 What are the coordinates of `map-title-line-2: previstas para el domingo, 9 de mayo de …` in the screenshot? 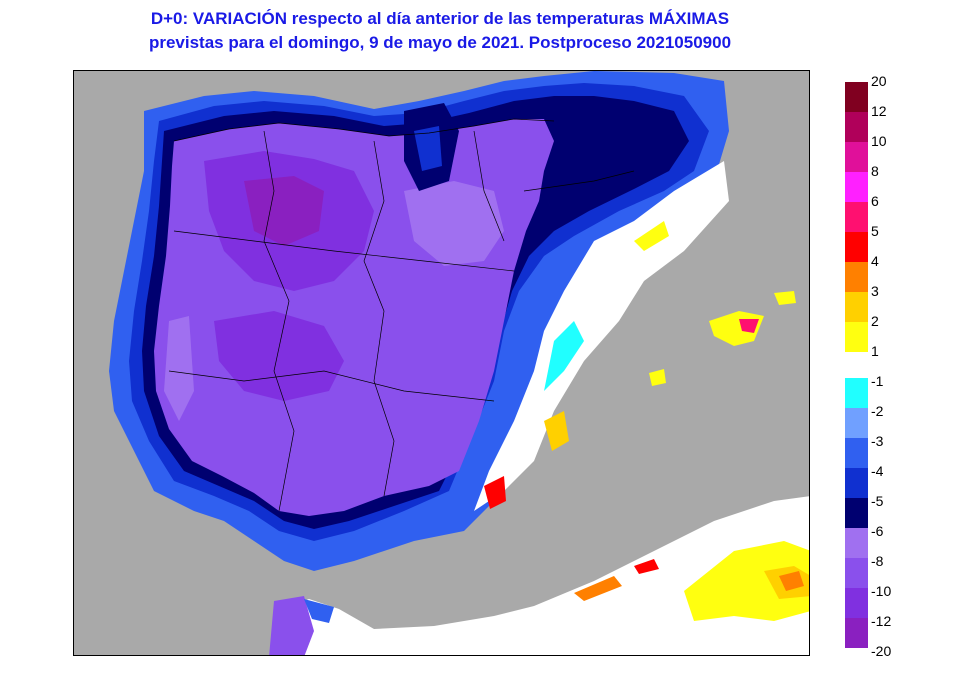 It's located at (440, 42).